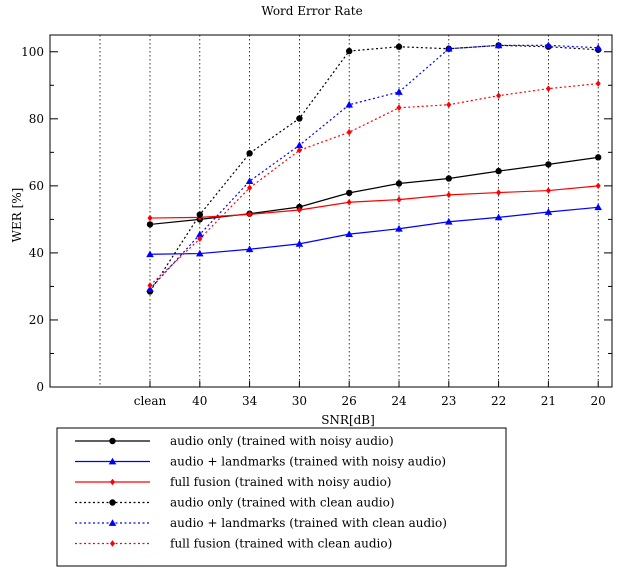  Describe the element at coordinates (199, 401) in the screenshot. I see `x-tick-label: 40` at that location.